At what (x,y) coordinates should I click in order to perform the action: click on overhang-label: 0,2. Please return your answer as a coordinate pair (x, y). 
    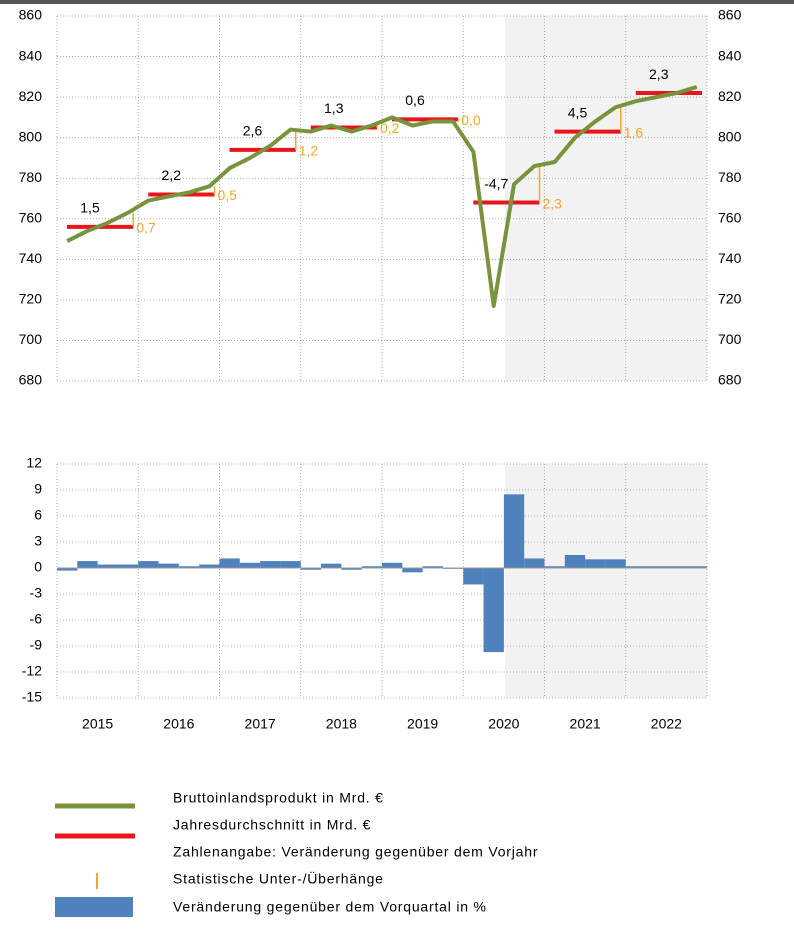
    Looking at the image, I should click on (390, 128).